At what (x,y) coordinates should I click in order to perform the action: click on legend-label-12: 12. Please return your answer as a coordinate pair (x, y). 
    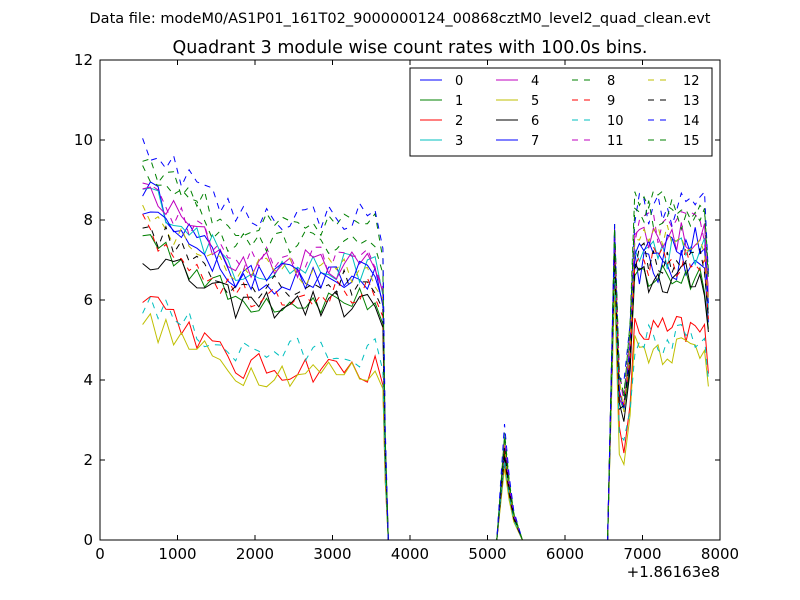
    Looking at the image, I should click on (691, 81).